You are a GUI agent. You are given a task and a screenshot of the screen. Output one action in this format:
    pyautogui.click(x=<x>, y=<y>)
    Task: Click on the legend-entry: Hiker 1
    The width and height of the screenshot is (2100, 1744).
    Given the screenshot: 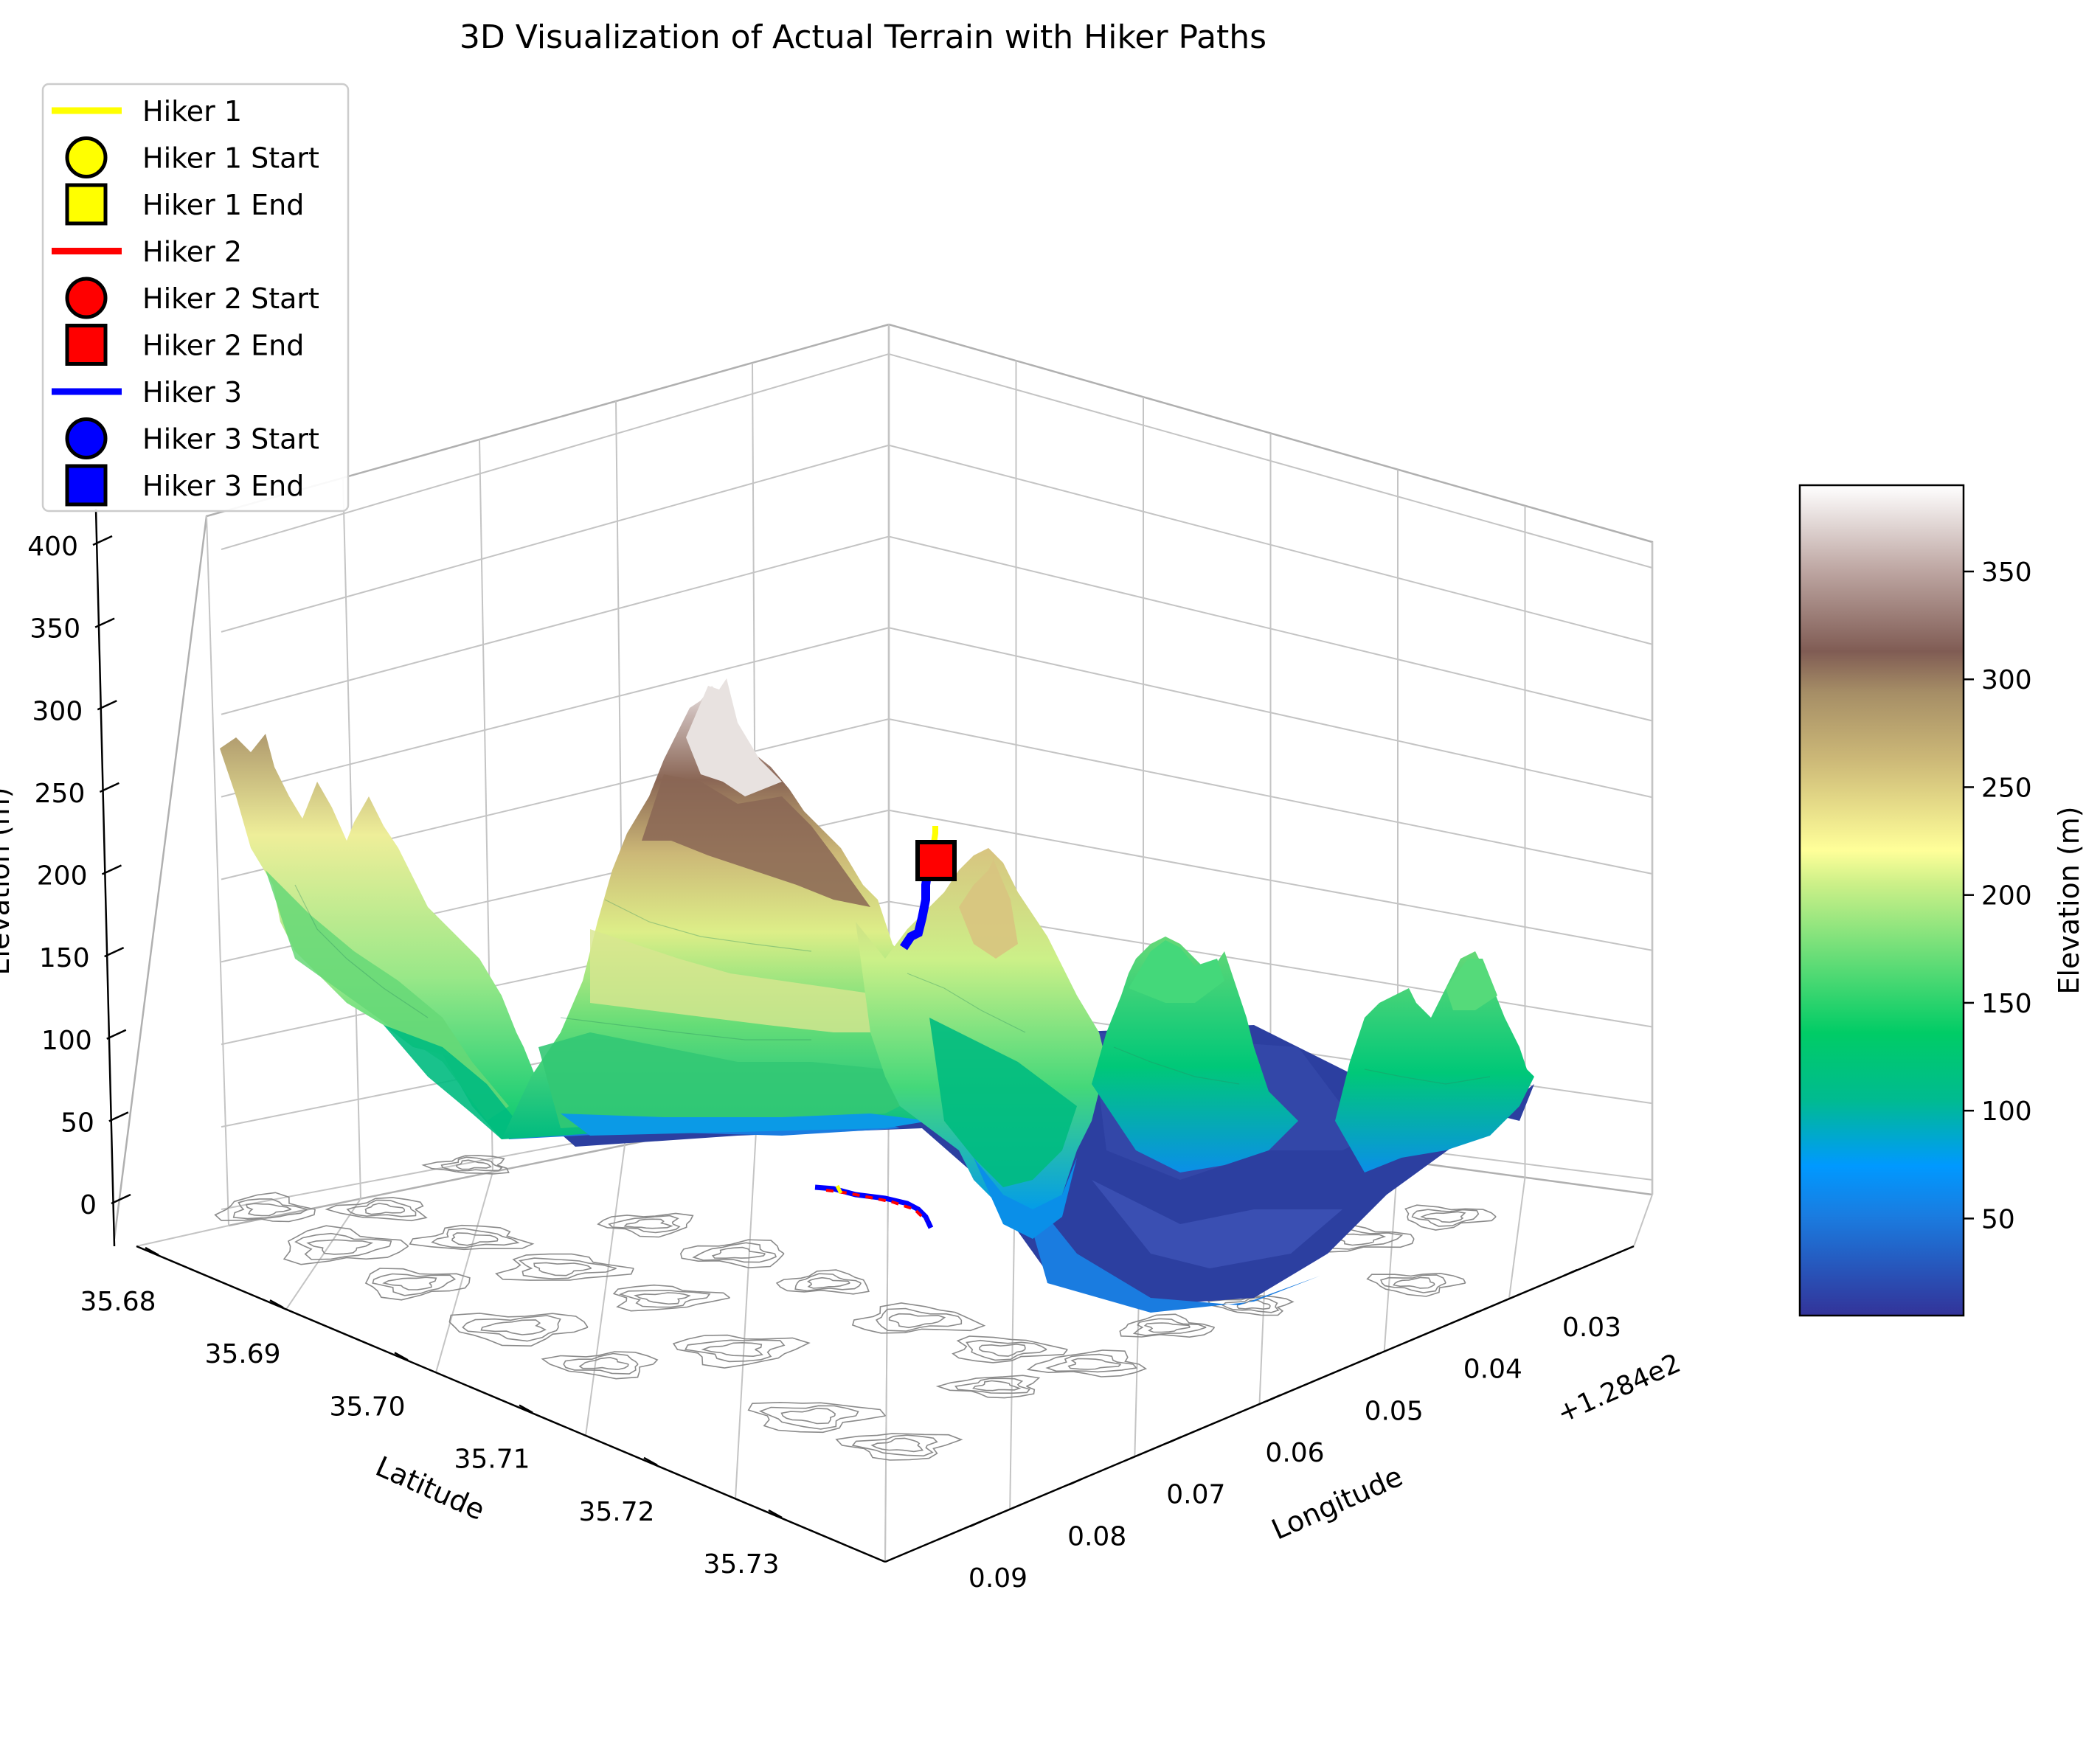 What is the action you would take?
    pyautogui.click(x=147, y=111)
    